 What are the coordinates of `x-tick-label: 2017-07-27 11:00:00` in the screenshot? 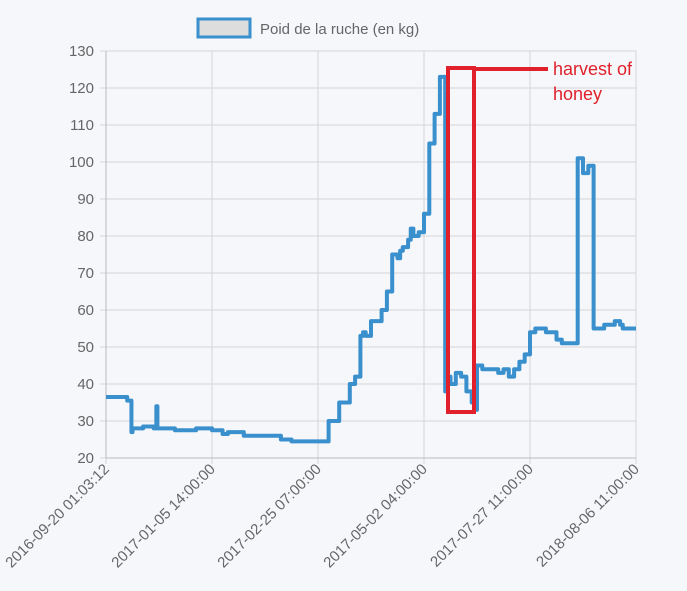 It's located at (482, 516).